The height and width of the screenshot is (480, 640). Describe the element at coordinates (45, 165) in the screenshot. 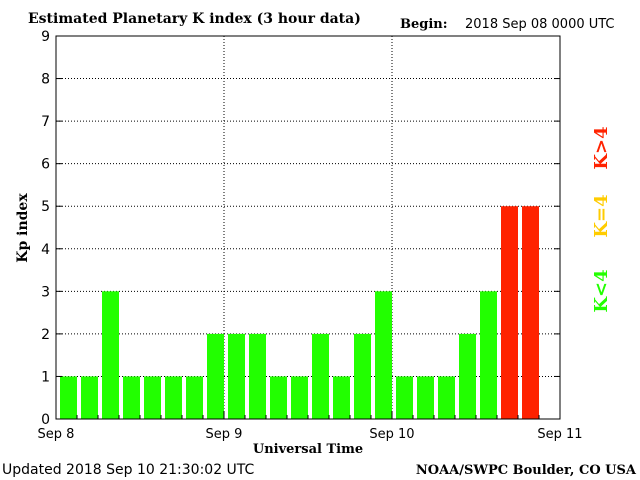

I see `y-tick-label: 6` at that location.